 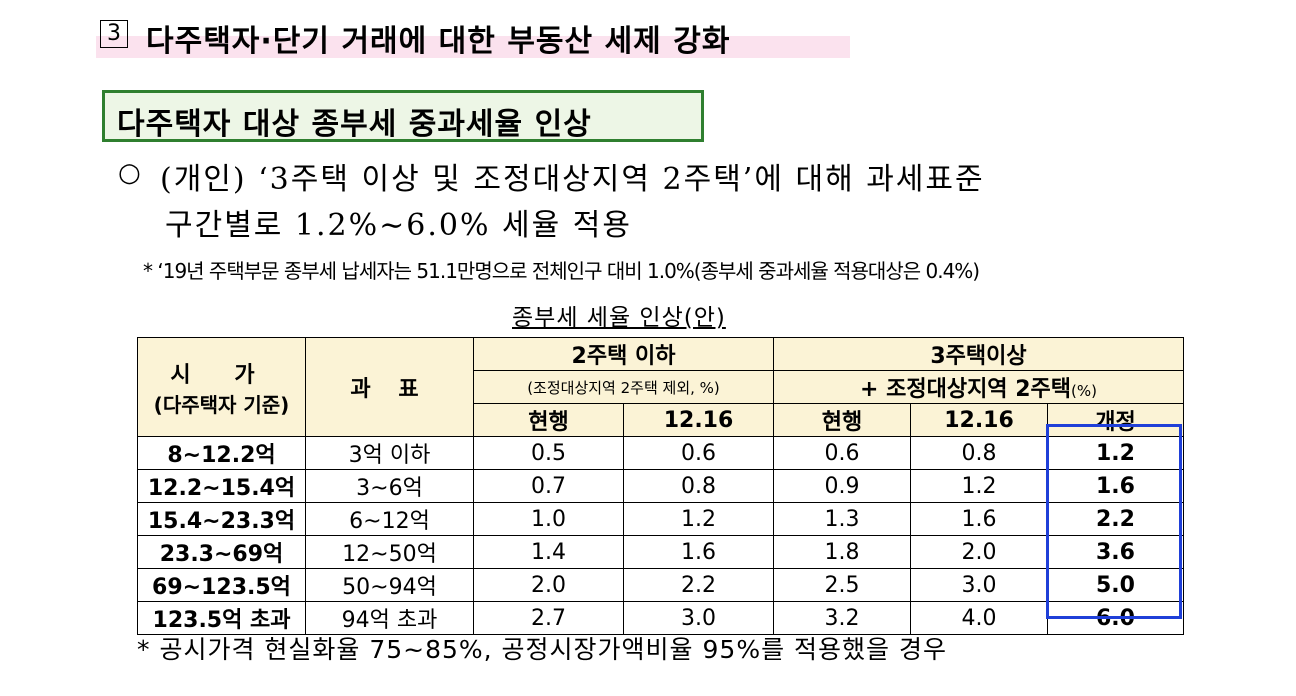 I want to click on table-row: 123.5억 초과 94억 초과 2.7 3.0 3.2 4.0 6.0, so click(x=660, y=618).